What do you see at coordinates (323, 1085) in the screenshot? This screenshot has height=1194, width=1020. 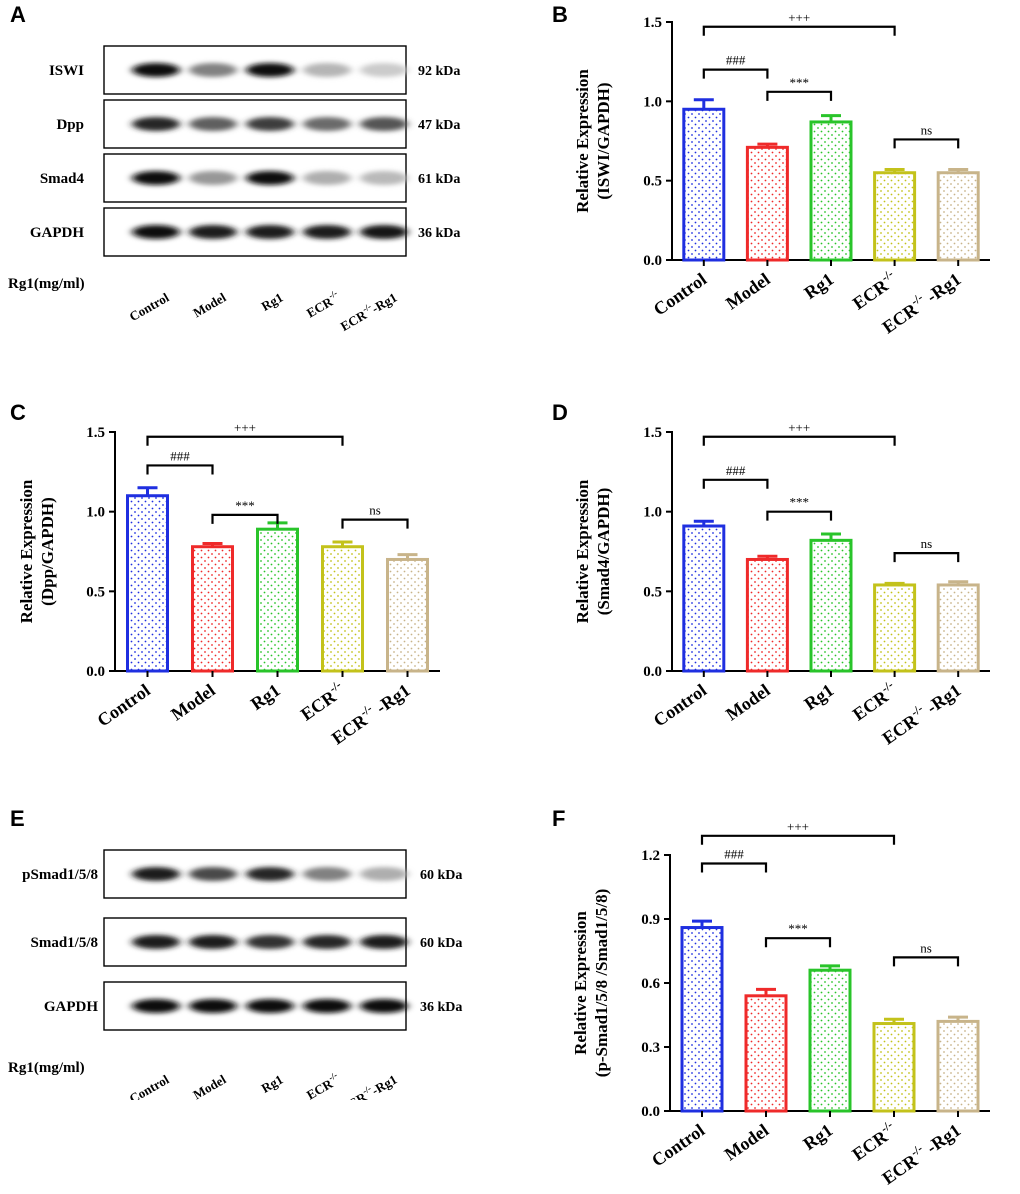 I see `lane-label: ECR-/-` at bounding box center [323, 1085].